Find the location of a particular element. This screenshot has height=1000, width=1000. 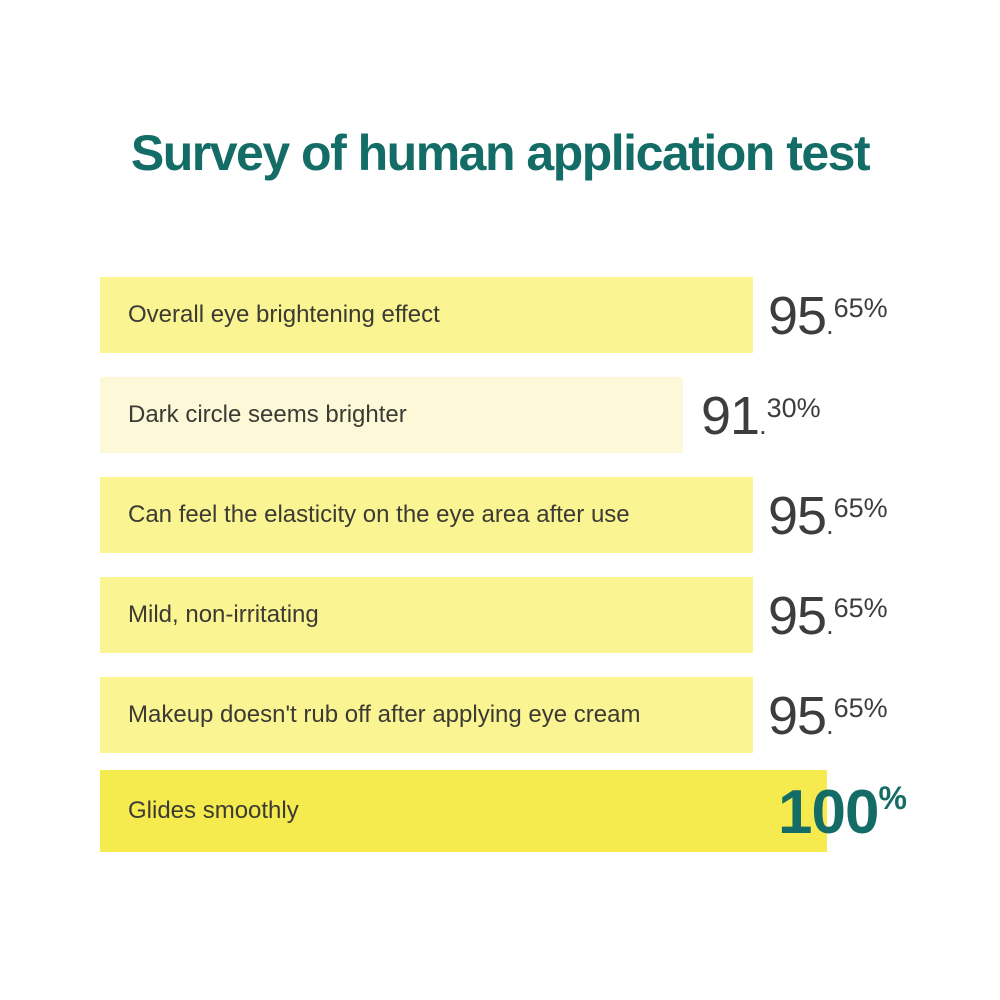

survey-row: Overall eye brightening effect 95.65% is located at coordinates (530, 315).